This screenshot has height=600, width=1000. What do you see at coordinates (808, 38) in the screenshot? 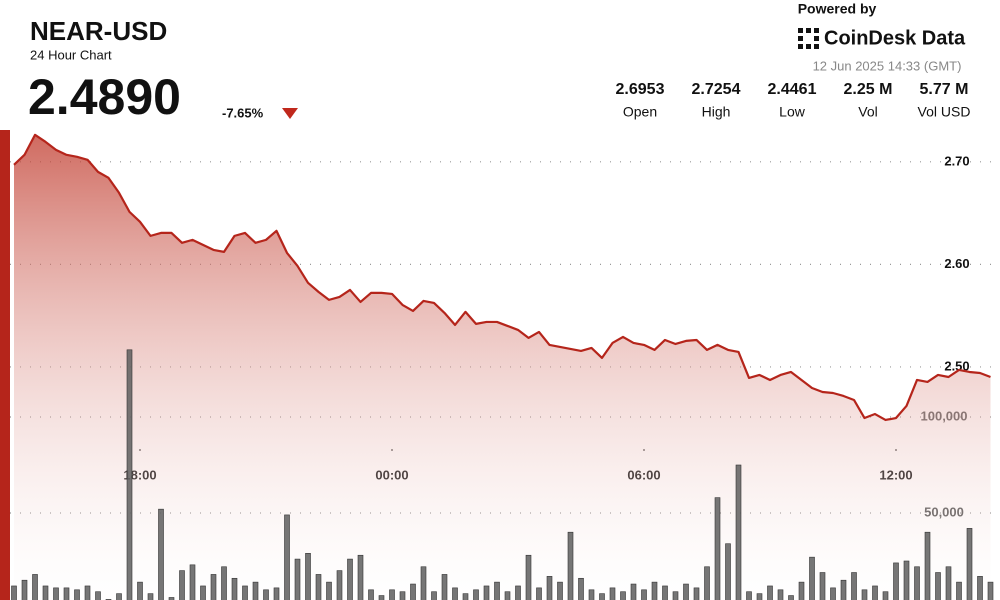
I see `brand-icon` at bounding box center [808, 38].